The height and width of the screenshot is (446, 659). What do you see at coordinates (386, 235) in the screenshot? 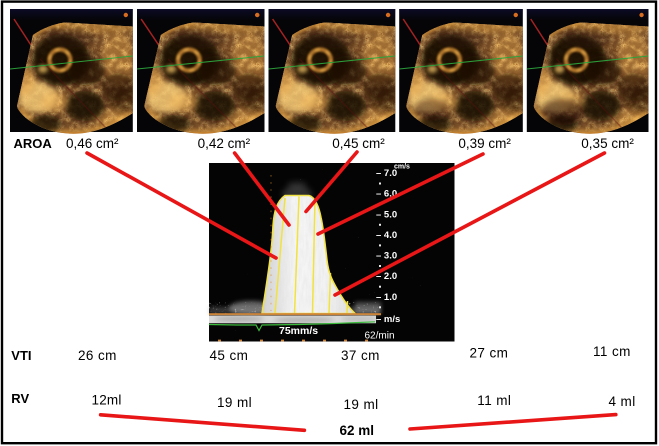
I see `svg-text: – 4.0` at bounding box center [386, 235].